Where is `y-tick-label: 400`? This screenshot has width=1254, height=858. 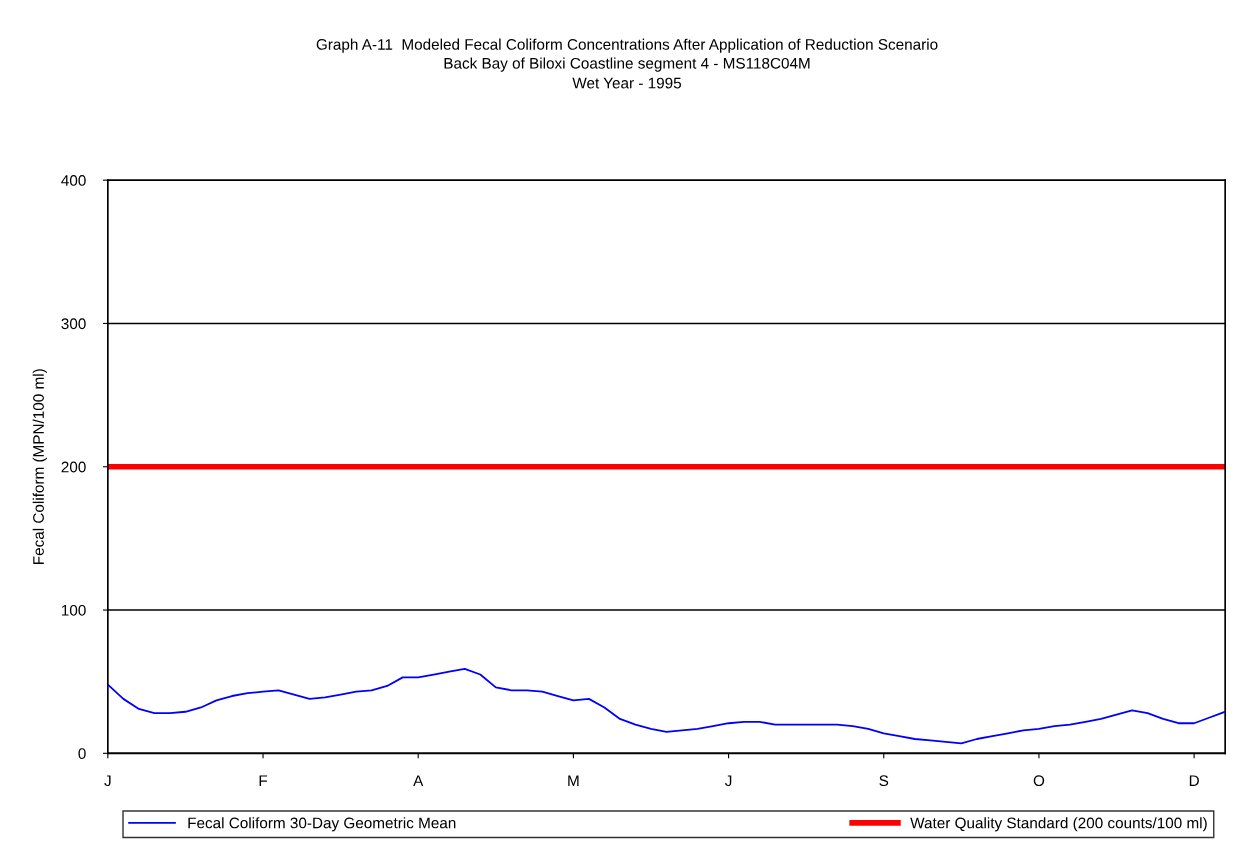 y-tick-label: 400 is located at coordinates (73, 180).